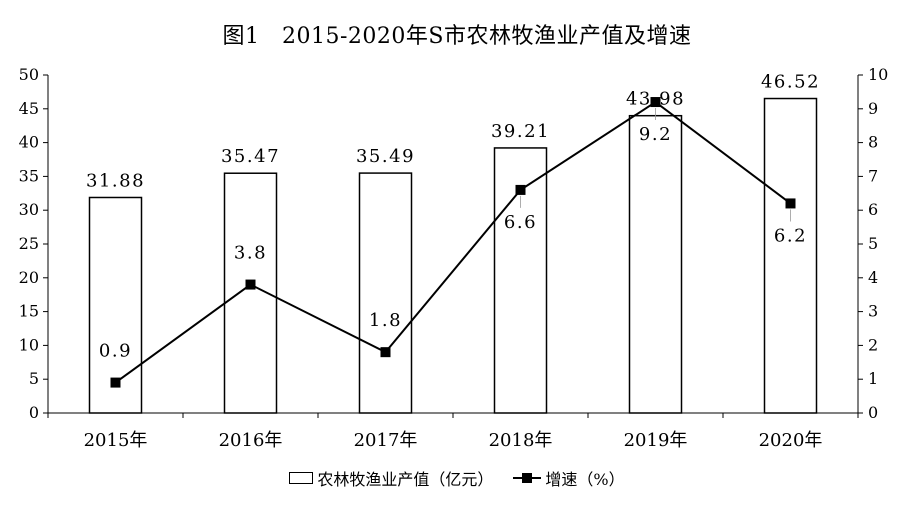 The height and width of the screenshot is (506, 914). Describe the element at coordinates (873, 277) in the screenshot. I see `y-right-tick-label: 4` at that location.